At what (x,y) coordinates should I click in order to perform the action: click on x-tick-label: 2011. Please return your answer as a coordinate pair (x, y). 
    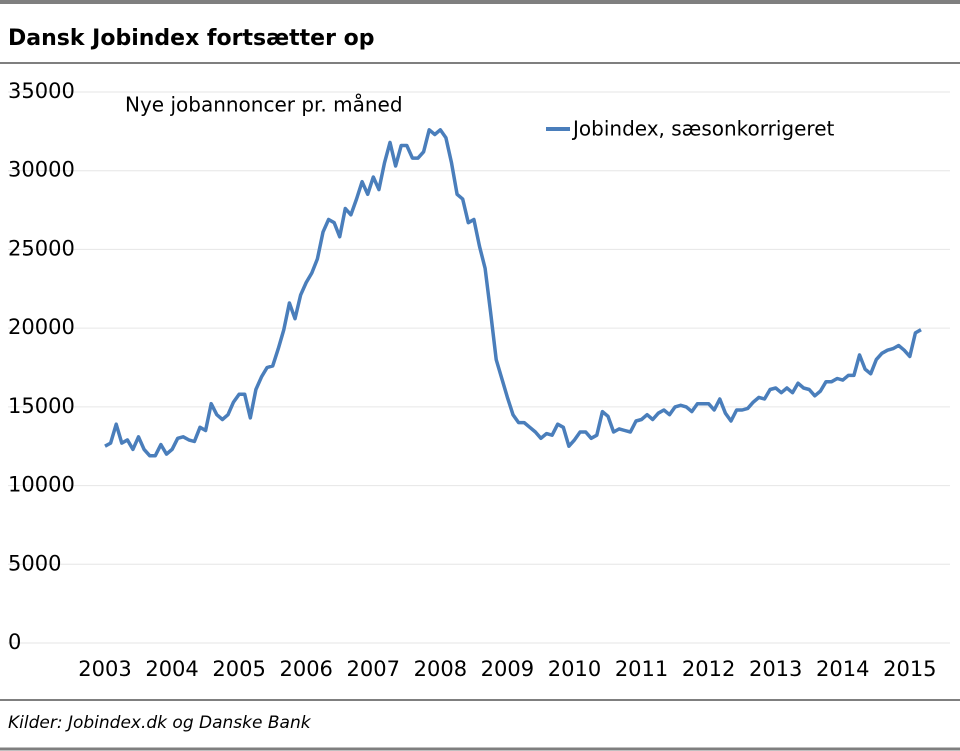
    Looking at the image, I should click on (641, 669).